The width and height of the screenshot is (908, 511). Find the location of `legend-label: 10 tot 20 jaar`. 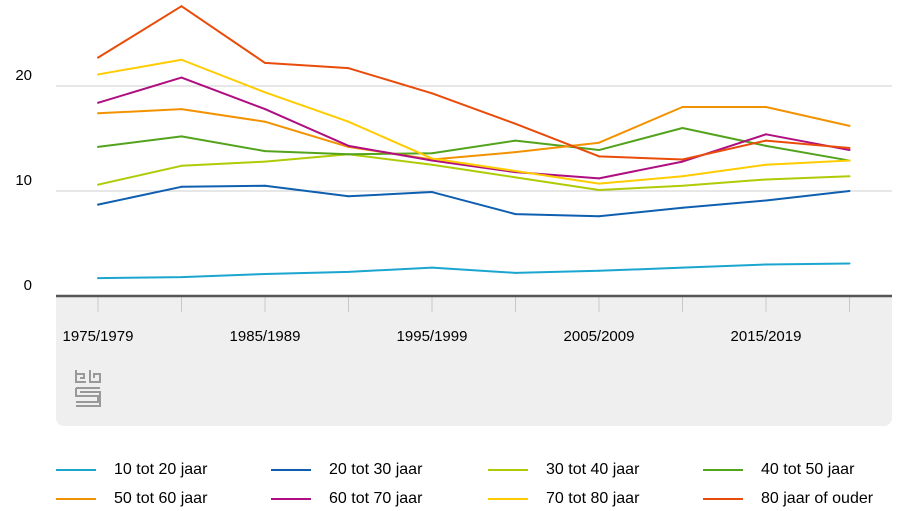

legend-label: 10 tot 20 jaar is located at coordinates (161, 469).